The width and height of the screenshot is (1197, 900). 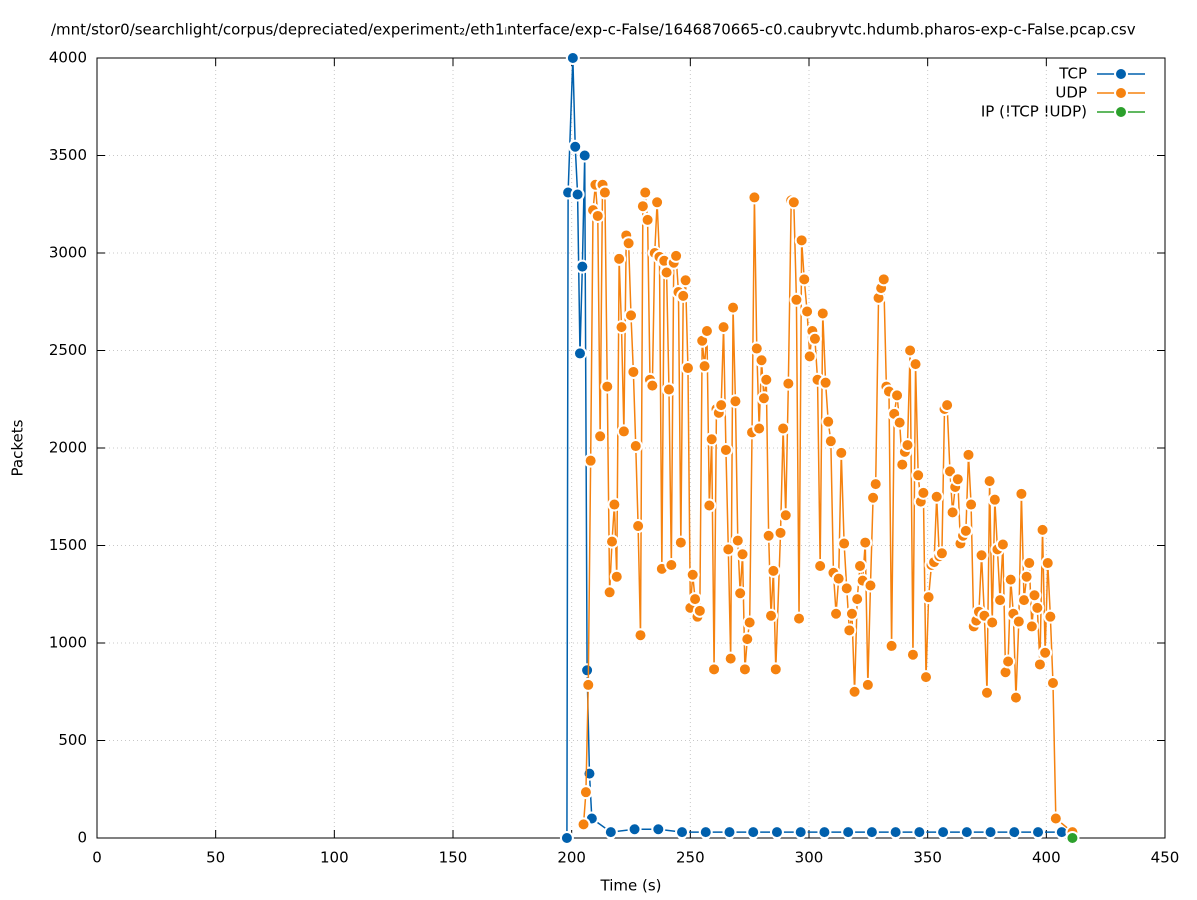 I want to click on y-axis-label: Packets, so click(x=18, y=447).